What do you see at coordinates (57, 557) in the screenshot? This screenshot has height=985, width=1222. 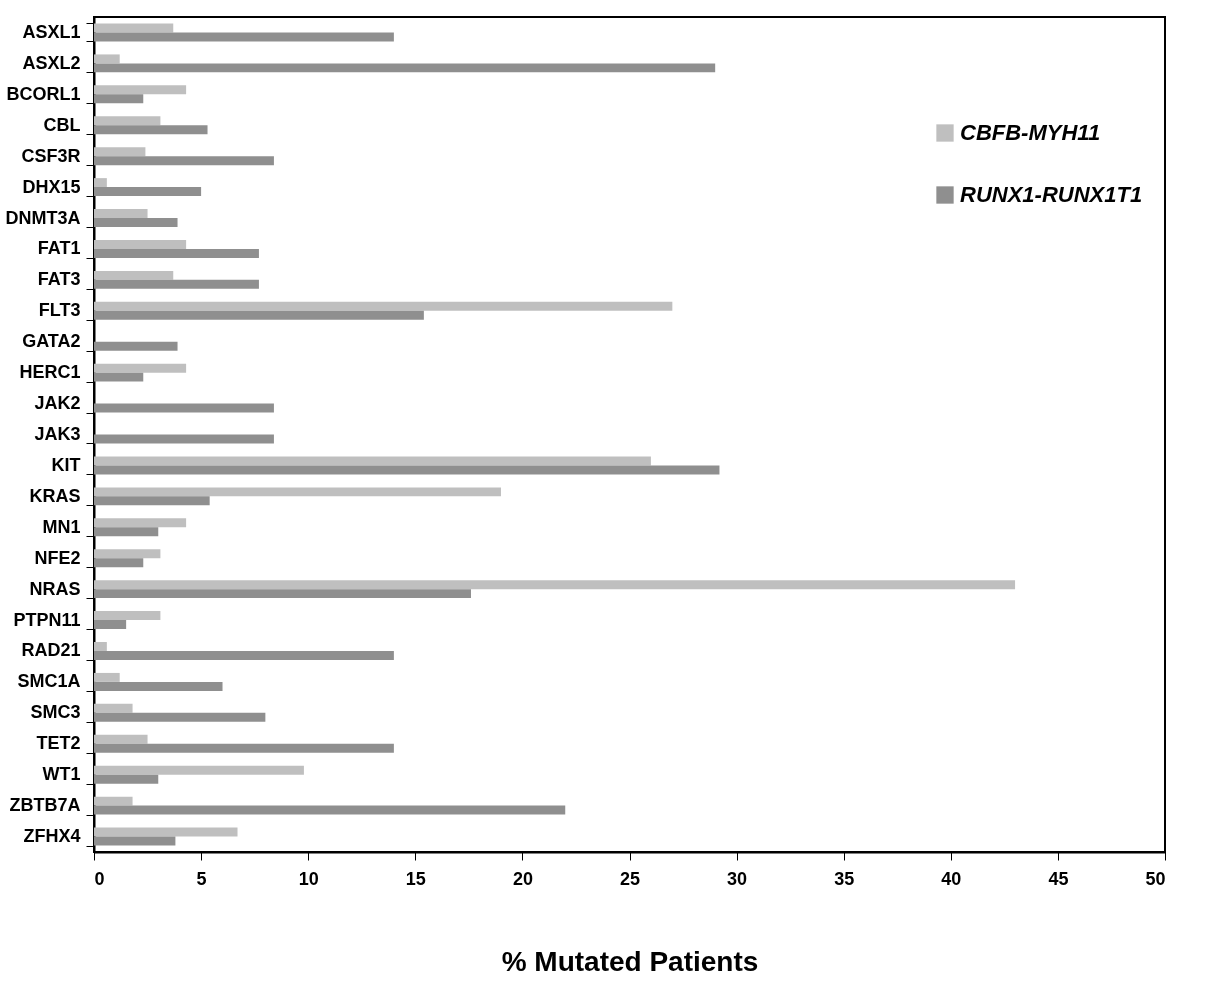 I see `y-tick-label: NFE2` at bounding box center [57, 557].